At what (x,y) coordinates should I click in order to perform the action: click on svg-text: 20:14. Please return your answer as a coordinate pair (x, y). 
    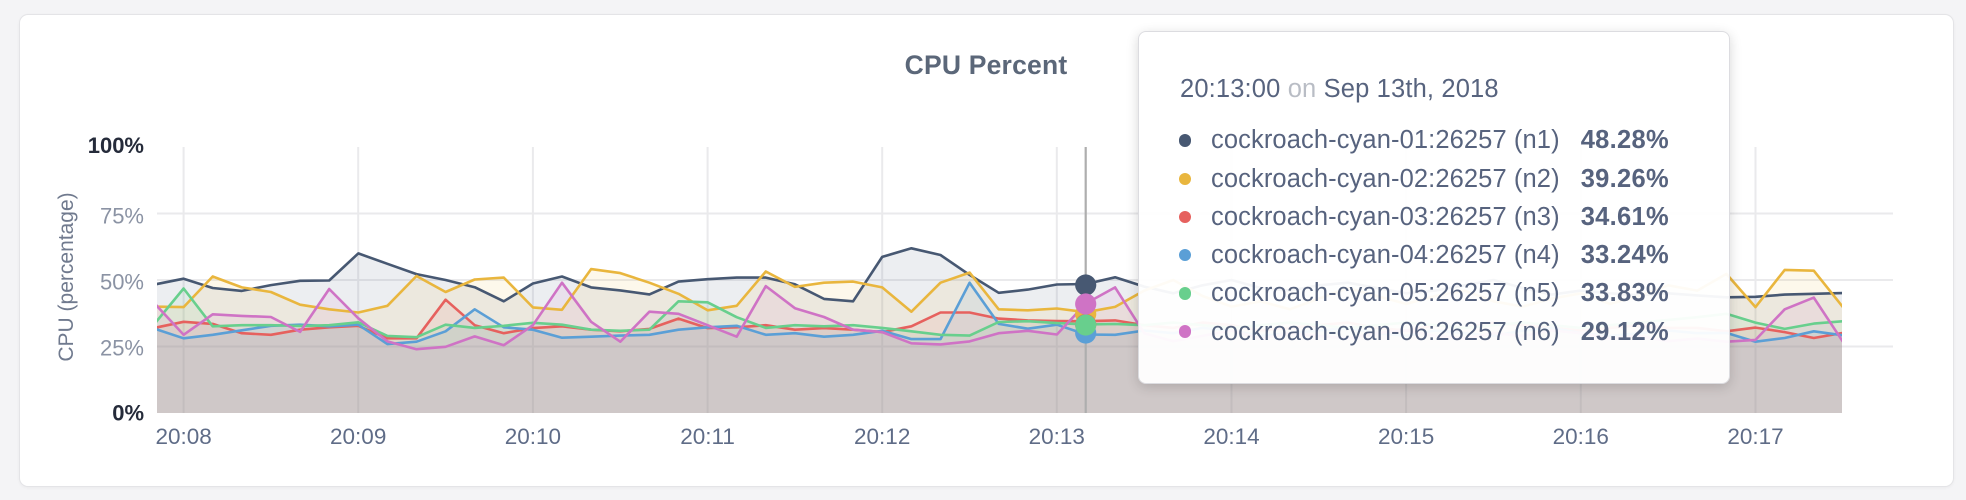
    Looking at the image, I should click on (1231, 436).